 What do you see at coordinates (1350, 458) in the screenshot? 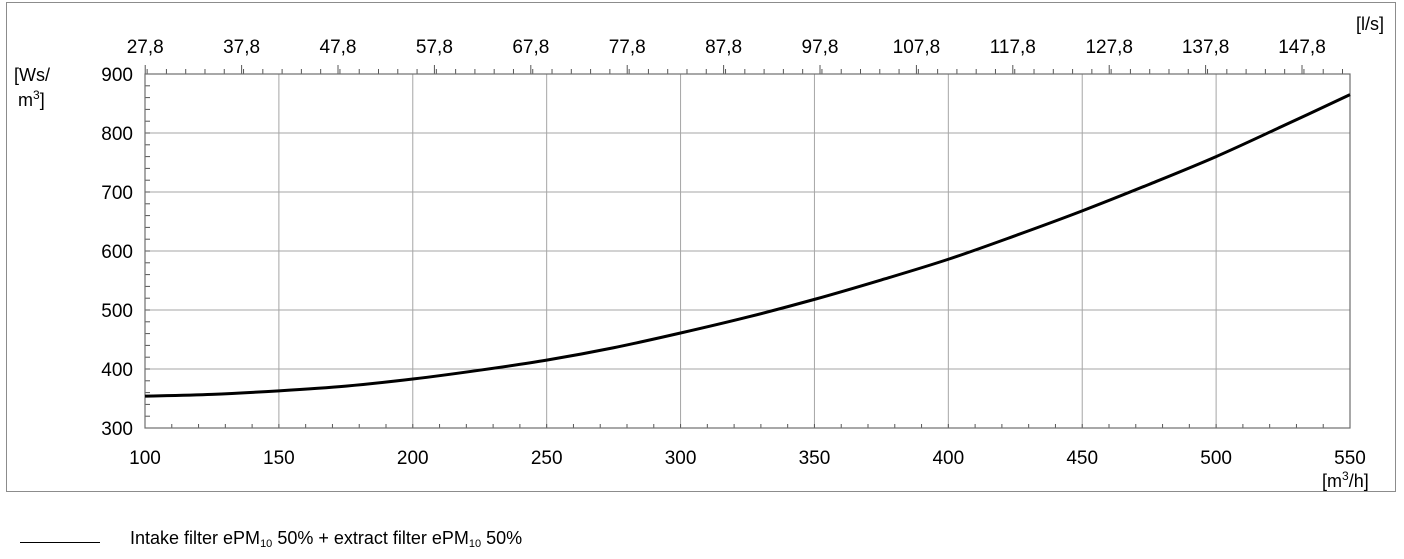
I see `x-tick-label: 550` at bounding box center [1350, 458].